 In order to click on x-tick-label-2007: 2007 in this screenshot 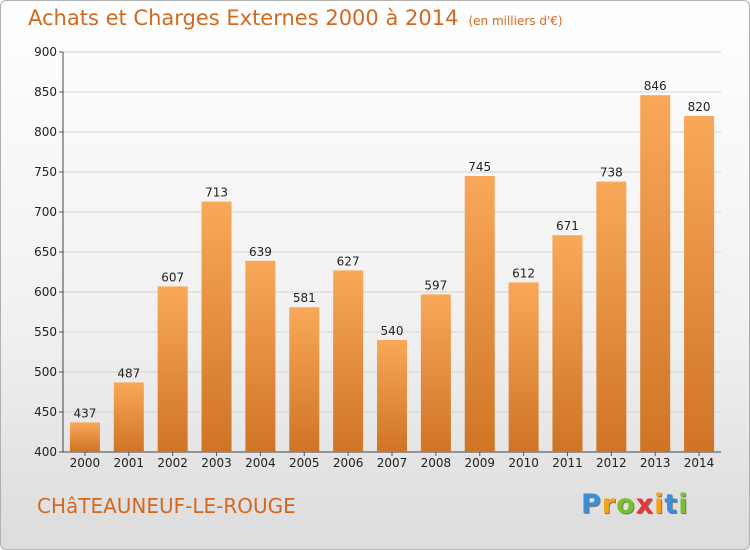, I will do `click(392, 463)`.